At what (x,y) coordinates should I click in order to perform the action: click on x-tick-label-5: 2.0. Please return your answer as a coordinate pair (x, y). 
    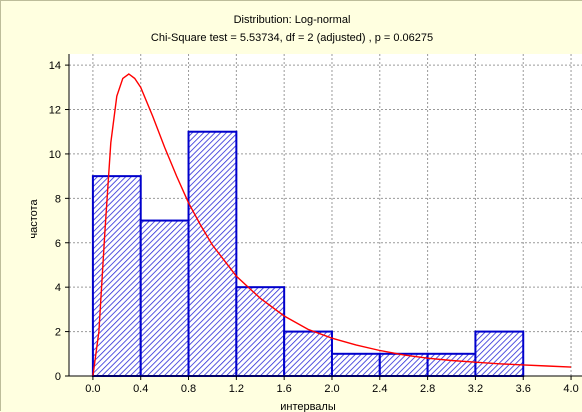
    Looking at the image, I should click on (331, 389).